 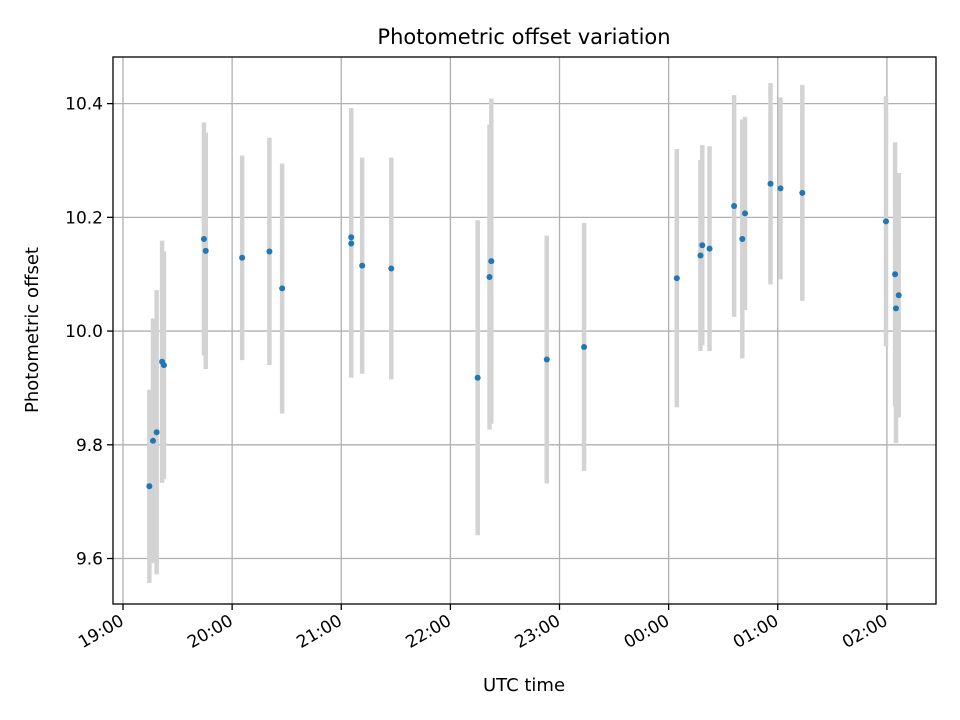 I want to click on x-tick-label: 01:00, so click(x=756, y=632).